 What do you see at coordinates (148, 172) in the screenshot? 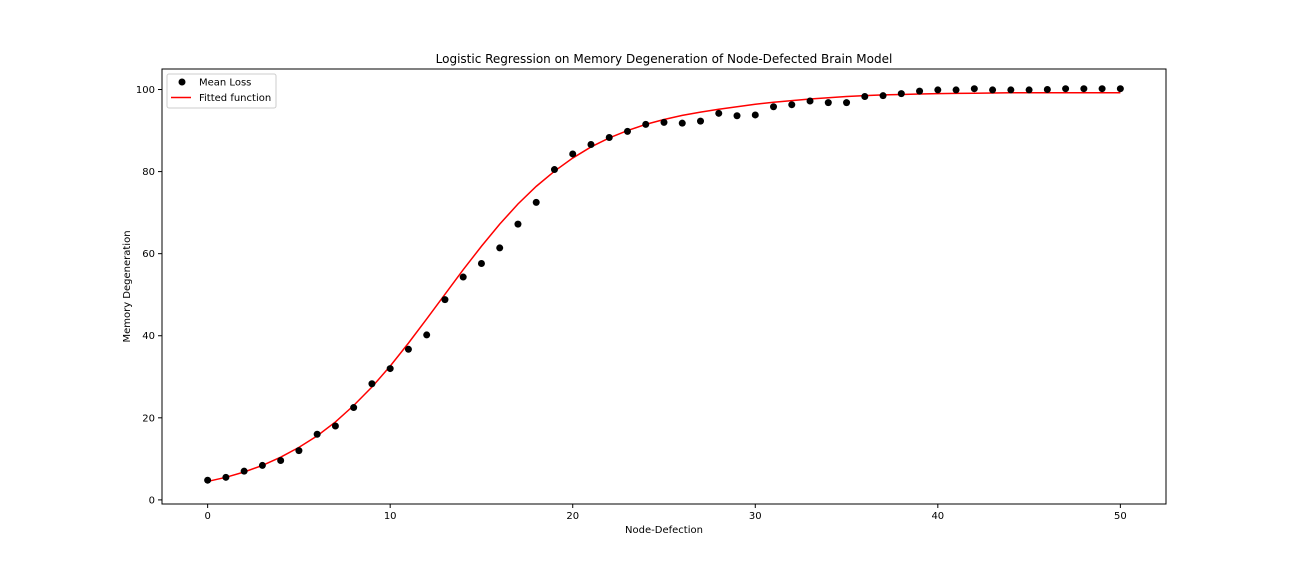
I see `y-tick-label: 80` at bounding box center [148, 172].